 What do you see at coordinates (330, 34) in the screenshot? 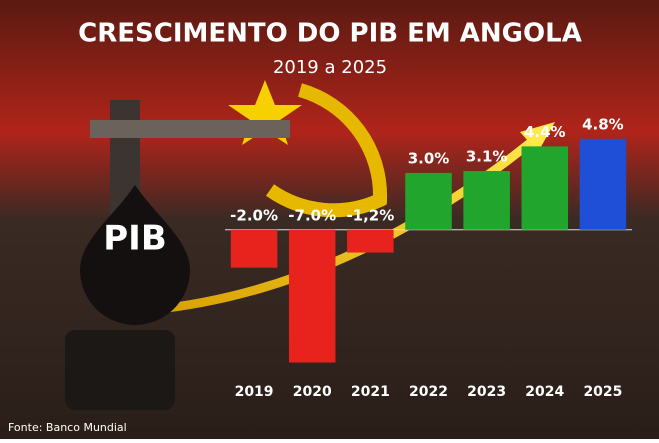
I see `chart-title: CRESCIMENTO DO PIB EM ANGOLA` at bounding box center [330, 34].